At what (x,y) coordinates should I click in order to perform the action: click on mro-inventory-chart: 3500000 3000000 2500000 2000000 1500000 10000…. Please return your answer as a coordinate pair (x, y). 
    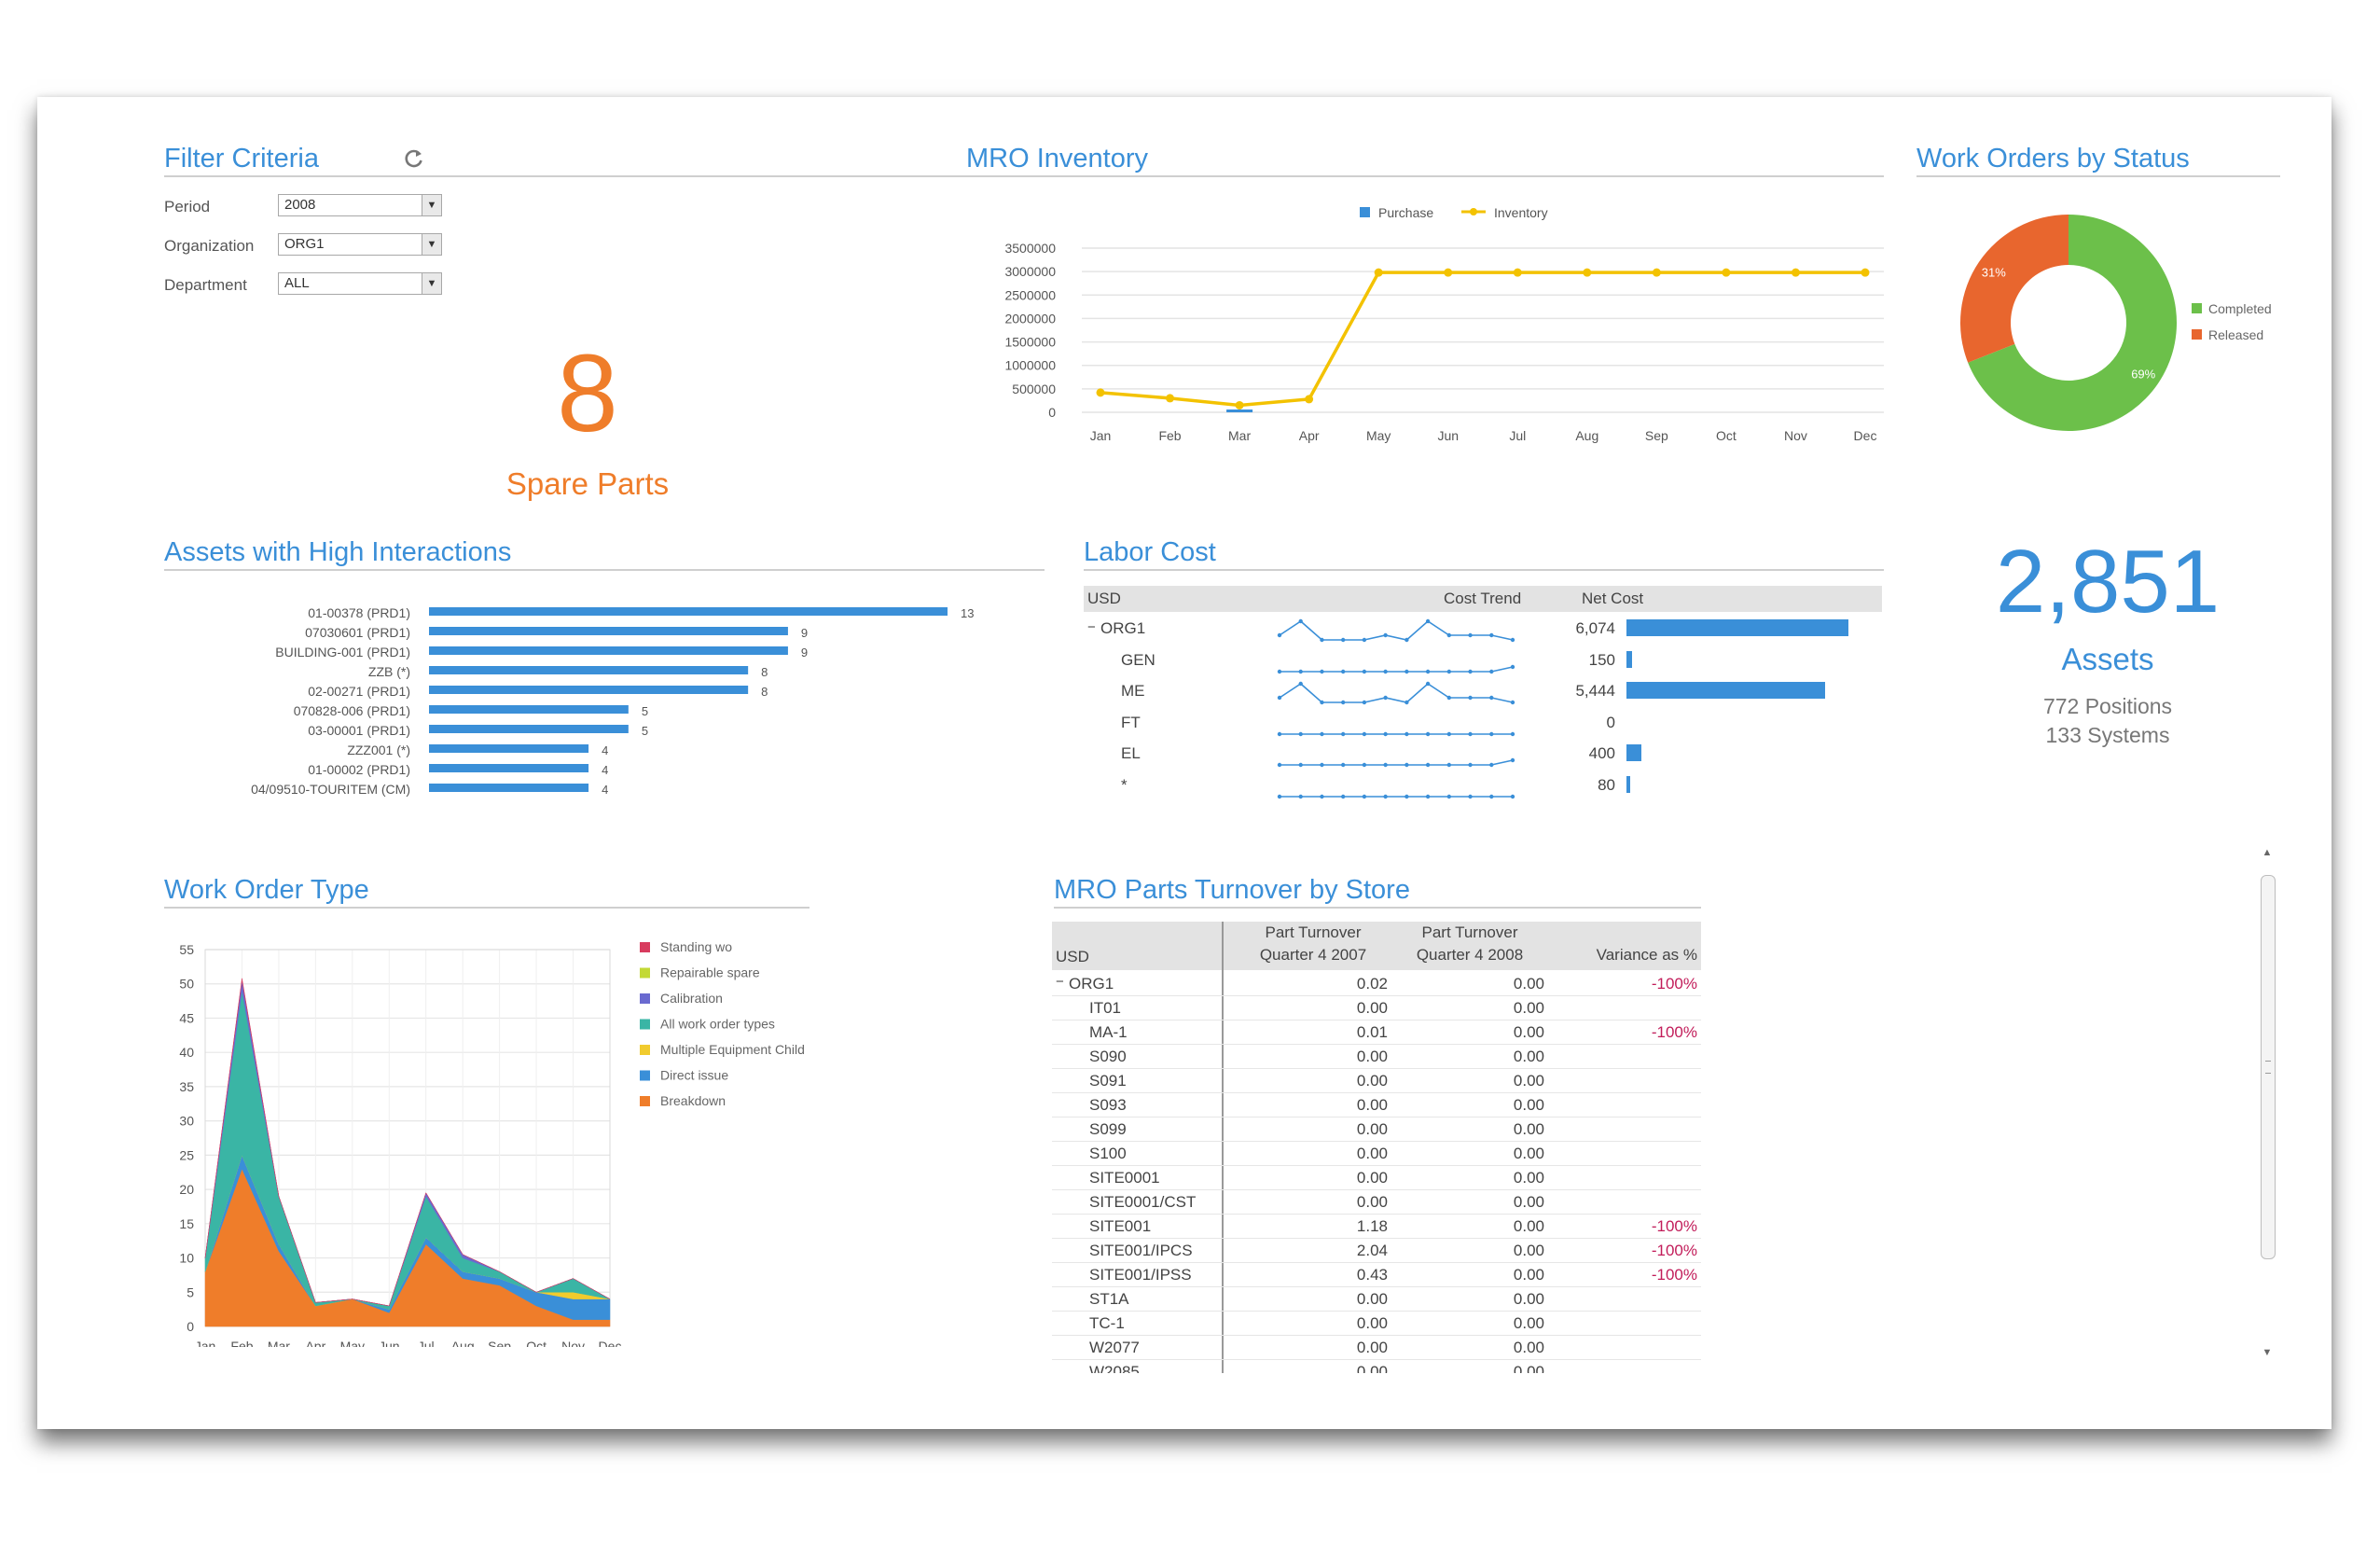
    Looking at the image, I should click on (1444, 324).